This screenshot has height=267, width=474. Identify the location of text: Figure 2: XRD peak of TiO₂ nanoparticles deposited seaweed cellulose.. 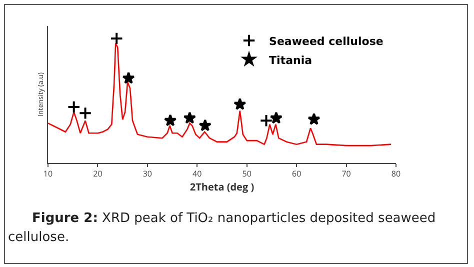
(222, 228).